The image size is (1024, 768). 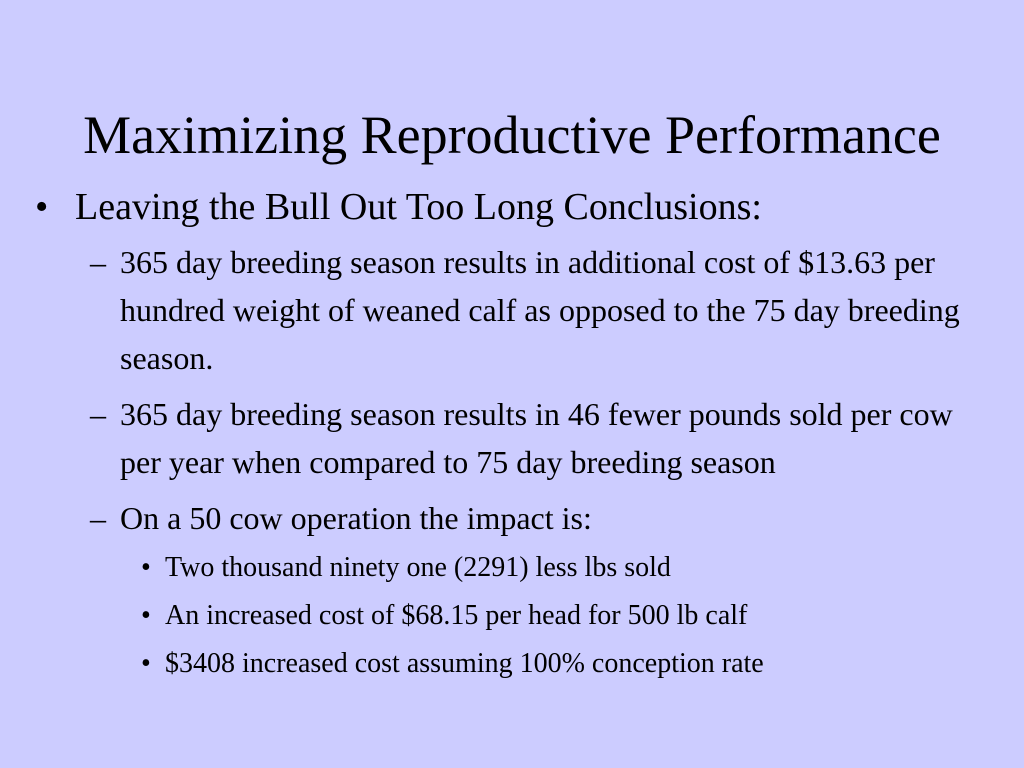 What do you see at coordinates (512, 135) in the screenshot?
I see `slide-title: Maximizing Reproductive Performance` at bounding box center [512, 135].